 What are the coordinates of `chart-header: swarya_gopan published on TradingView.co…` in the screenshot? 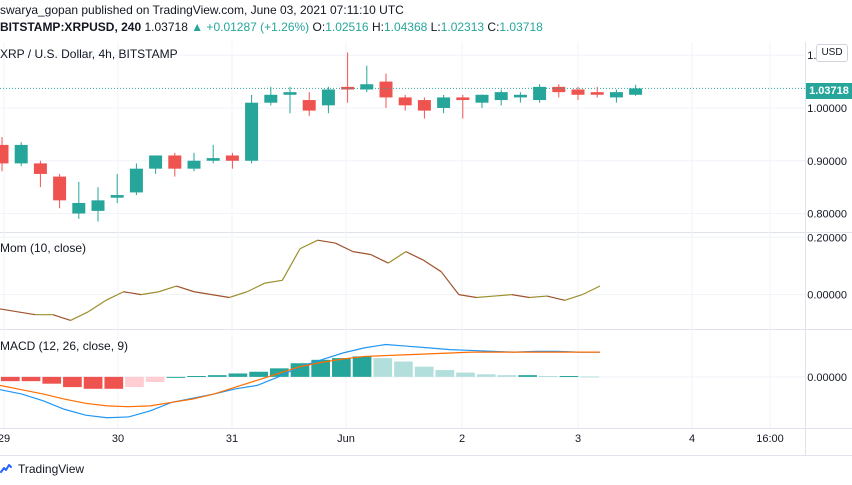 It's located at (426, 21).